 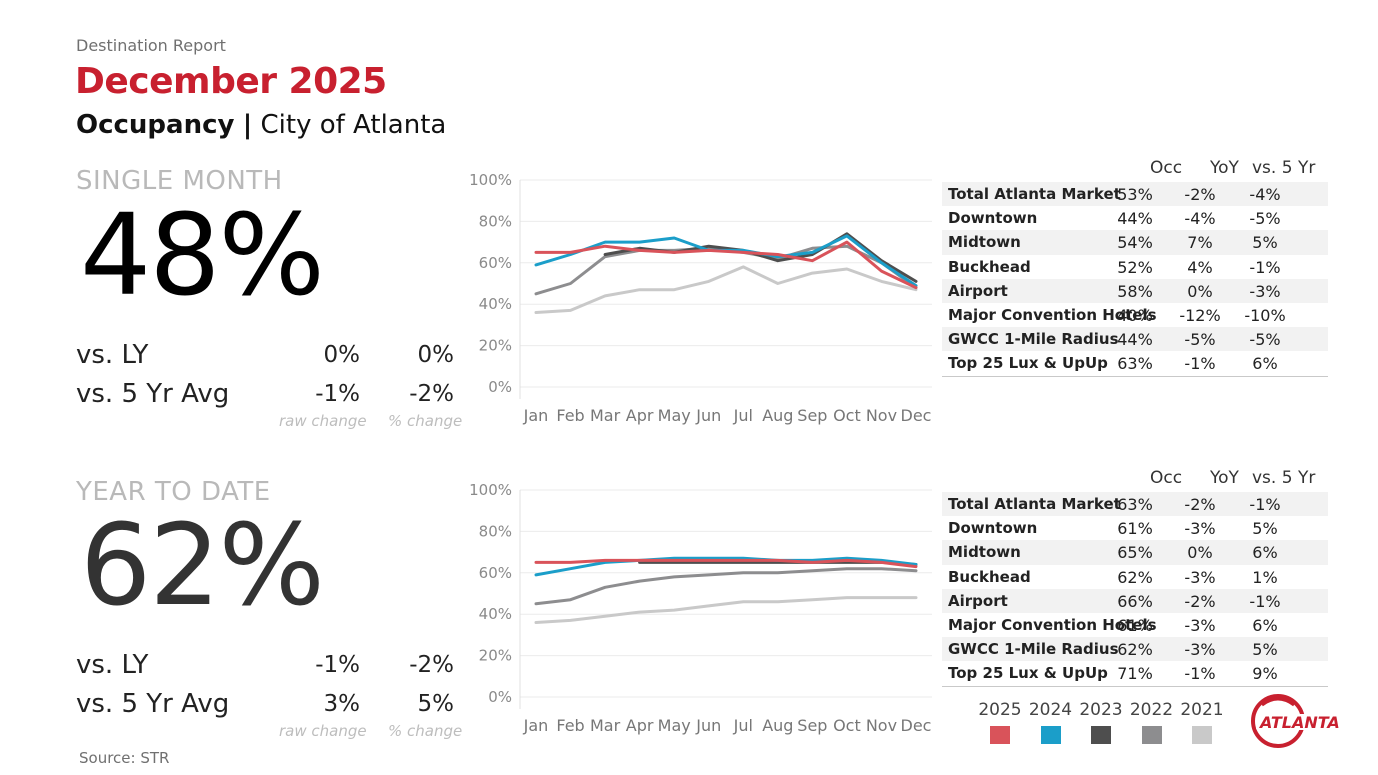 I want to click on x-tick-label: Apr, so click(x=640, y=415).